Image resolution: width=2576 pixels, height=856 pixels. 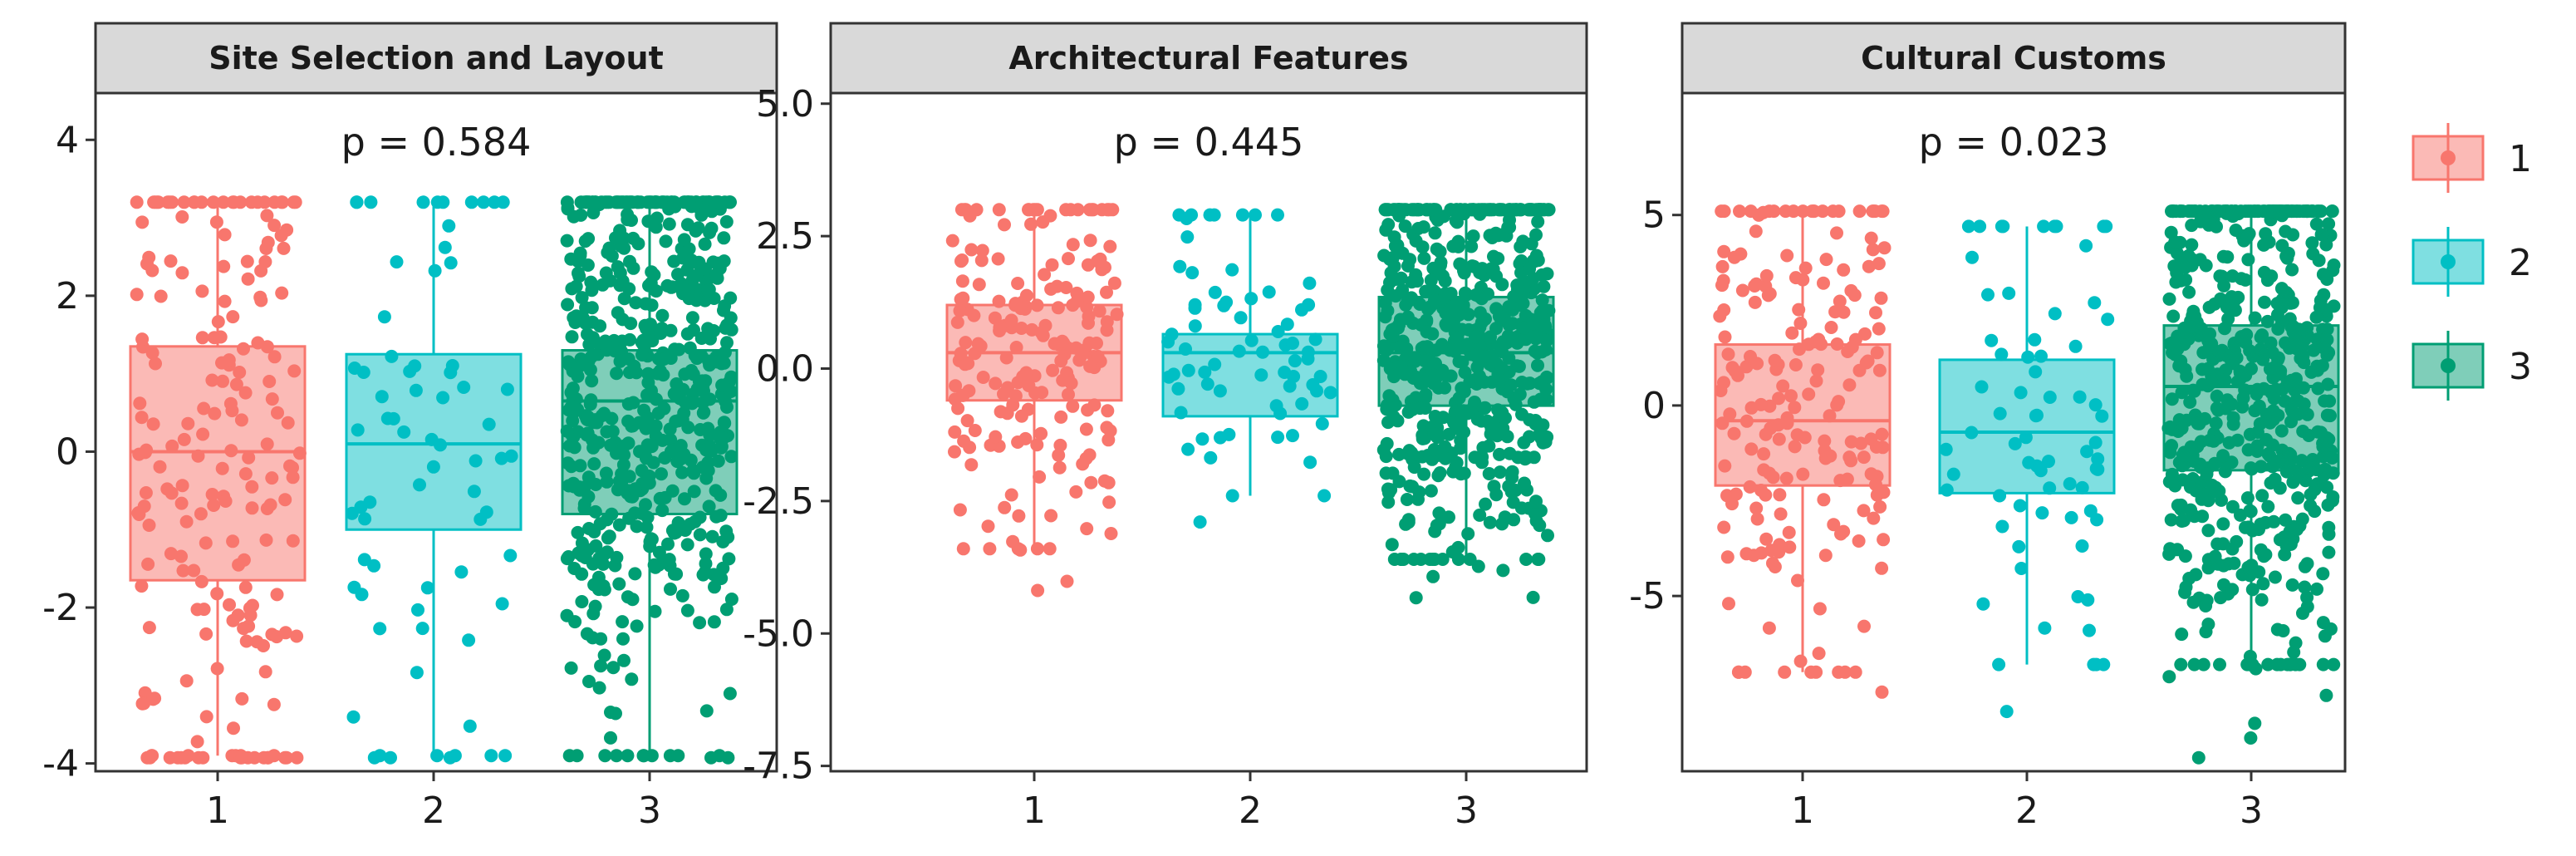 I want to click on x-tick-label: 2, so click(x=2027, y=811).